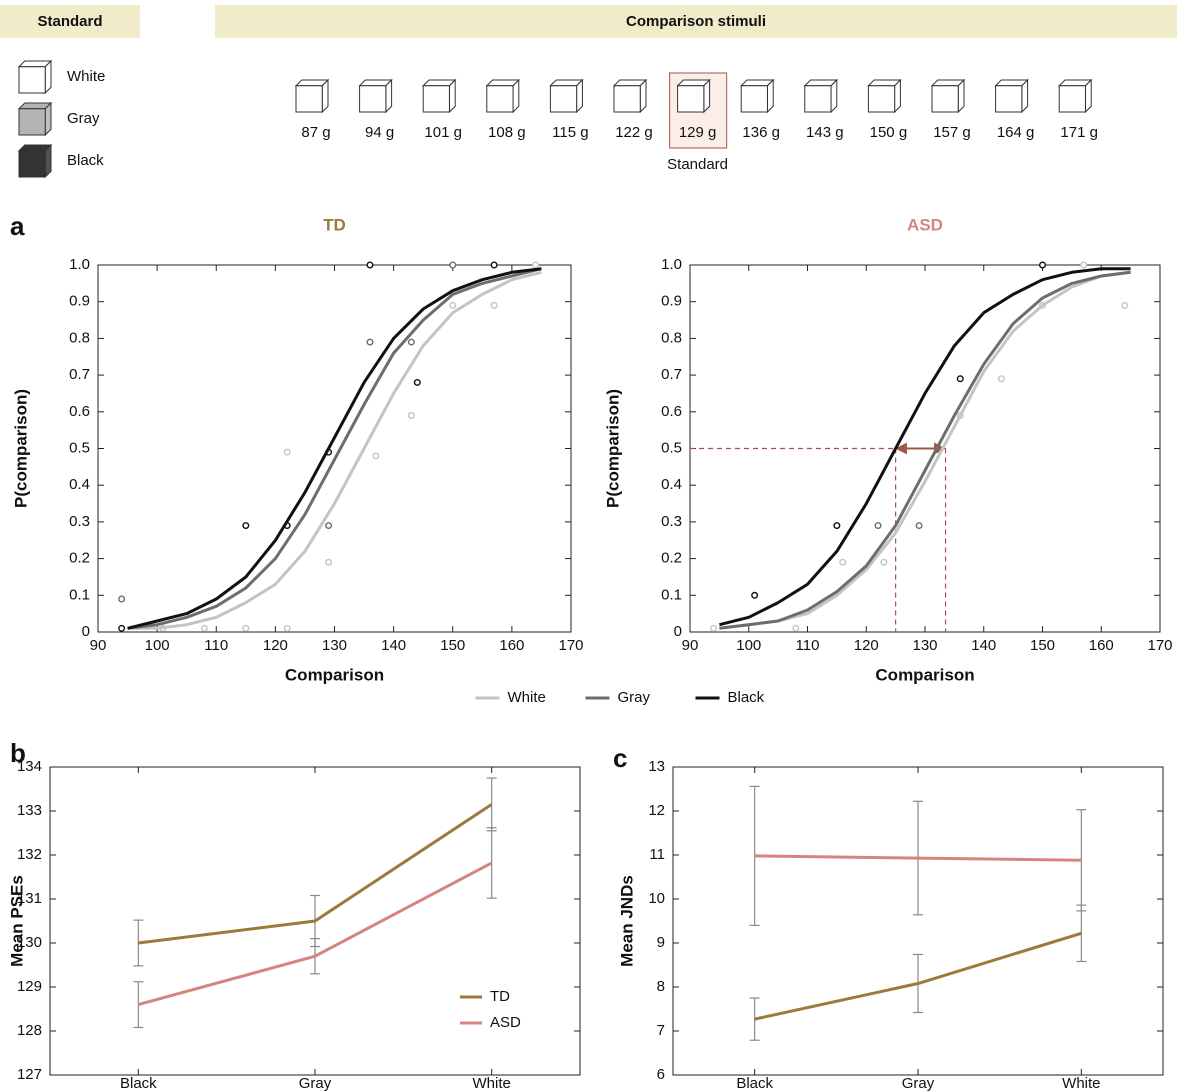 The width and height of the screenshot is (1177, 1092). Describe the element at coordinates (671, 337) in the screenshot. I see `y-tick-label: 0.8` at that location.